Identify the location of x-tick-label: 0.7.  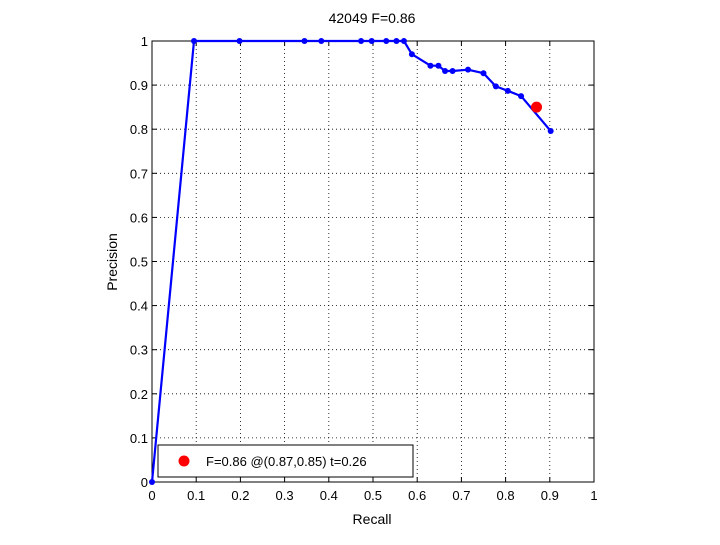
(461, 495).